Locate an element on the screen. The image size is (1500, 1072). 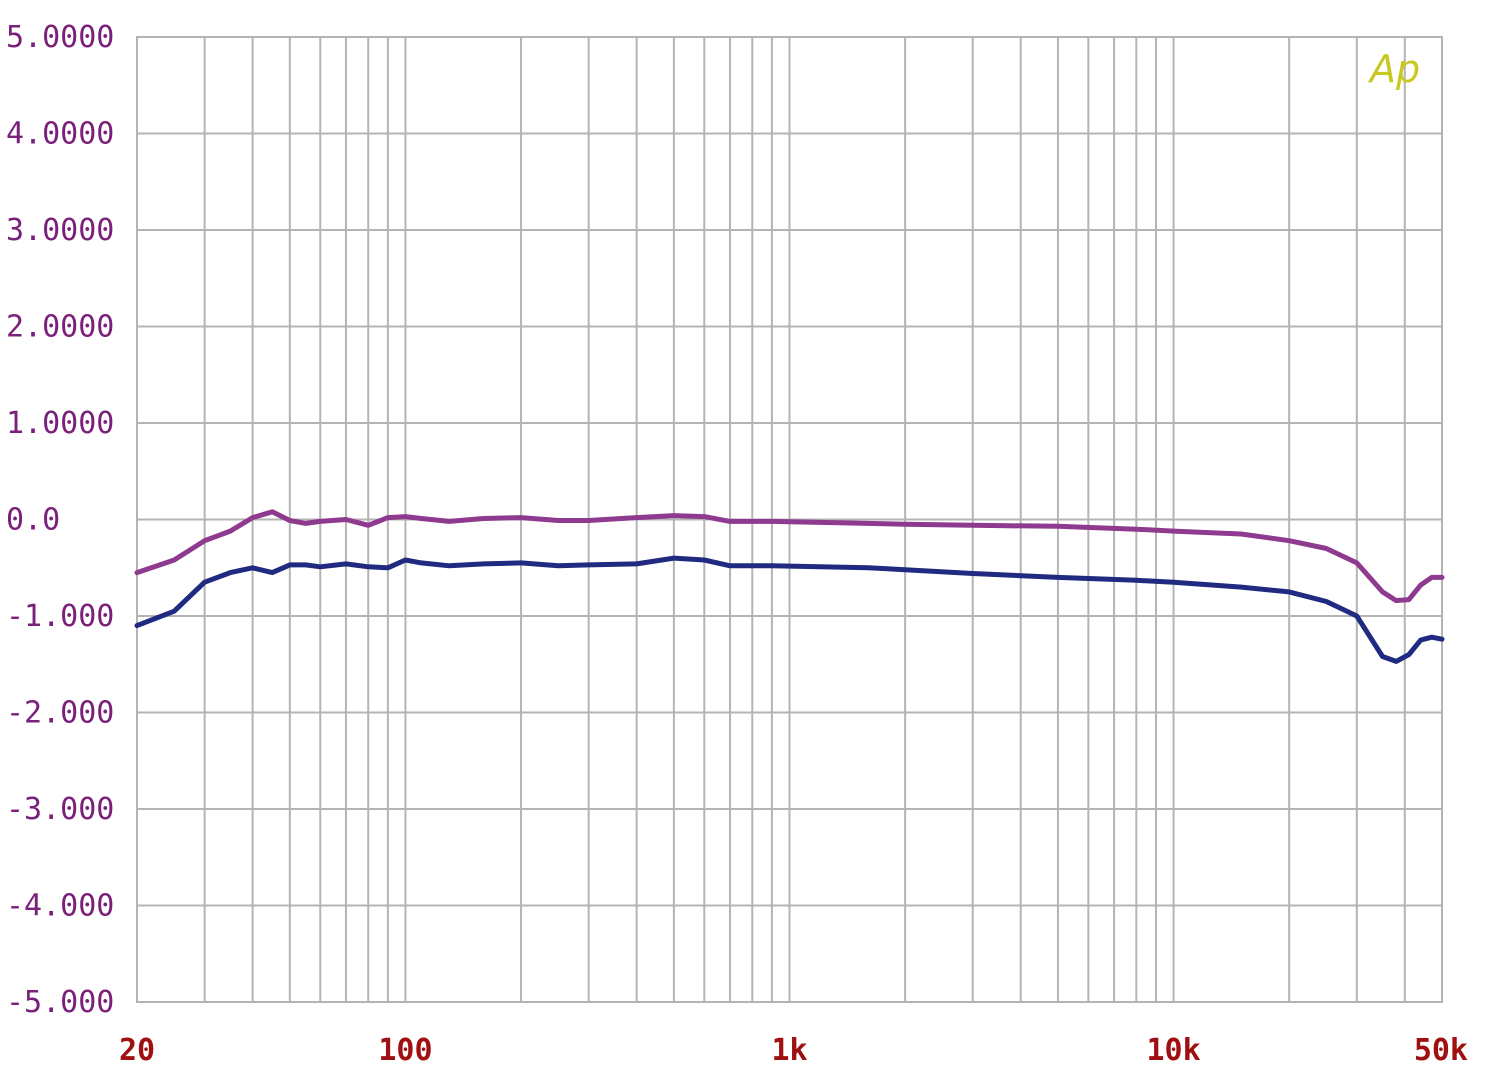
ap-logo: Ap is located at coordinates (1393, 69).